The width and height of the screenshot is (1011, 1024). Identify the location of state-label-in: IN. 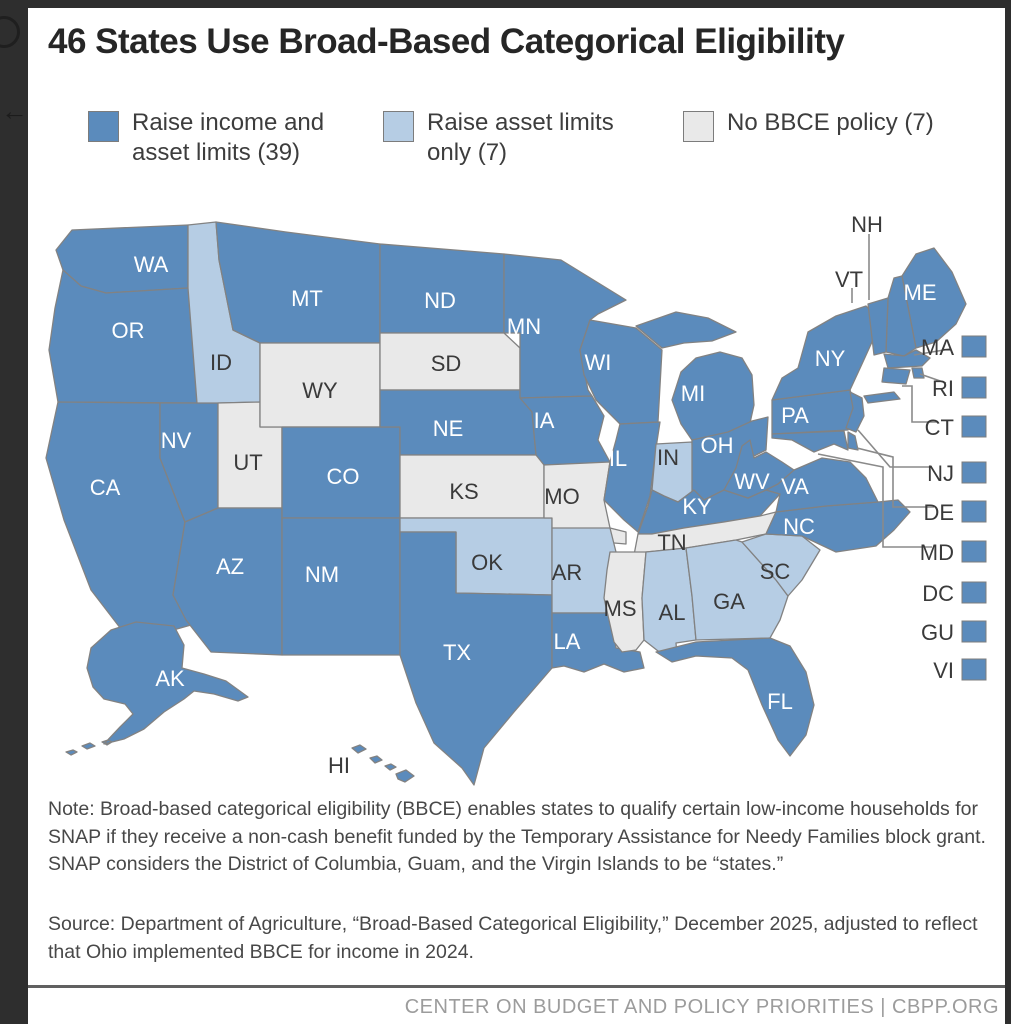
(668, 457).